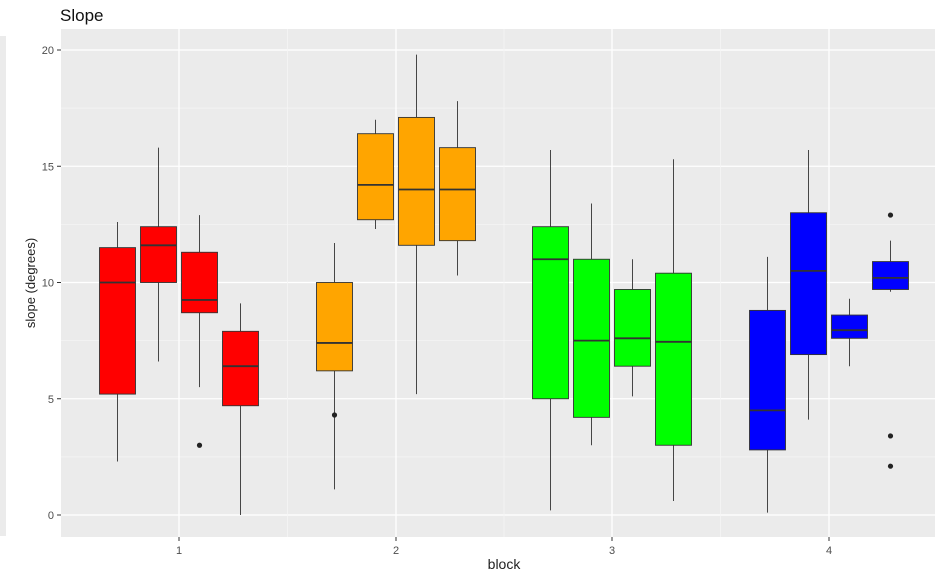 The height and width of the screenshot is (574, 936). Describe the element at coordinates (30, 283) in the screenshot. I see `y-axis-label: slope (degrees)` at that location.